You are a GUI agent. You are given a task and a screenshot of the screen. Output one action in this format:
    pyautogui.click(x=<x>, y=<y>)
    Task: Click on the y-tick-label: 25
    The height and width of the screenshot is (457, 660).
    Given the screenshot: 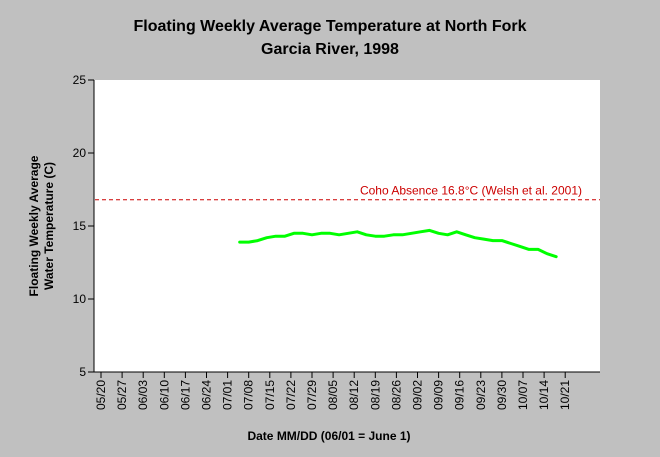 What is the action you would take?
    pyautogui.click(x=80, y=80)
    